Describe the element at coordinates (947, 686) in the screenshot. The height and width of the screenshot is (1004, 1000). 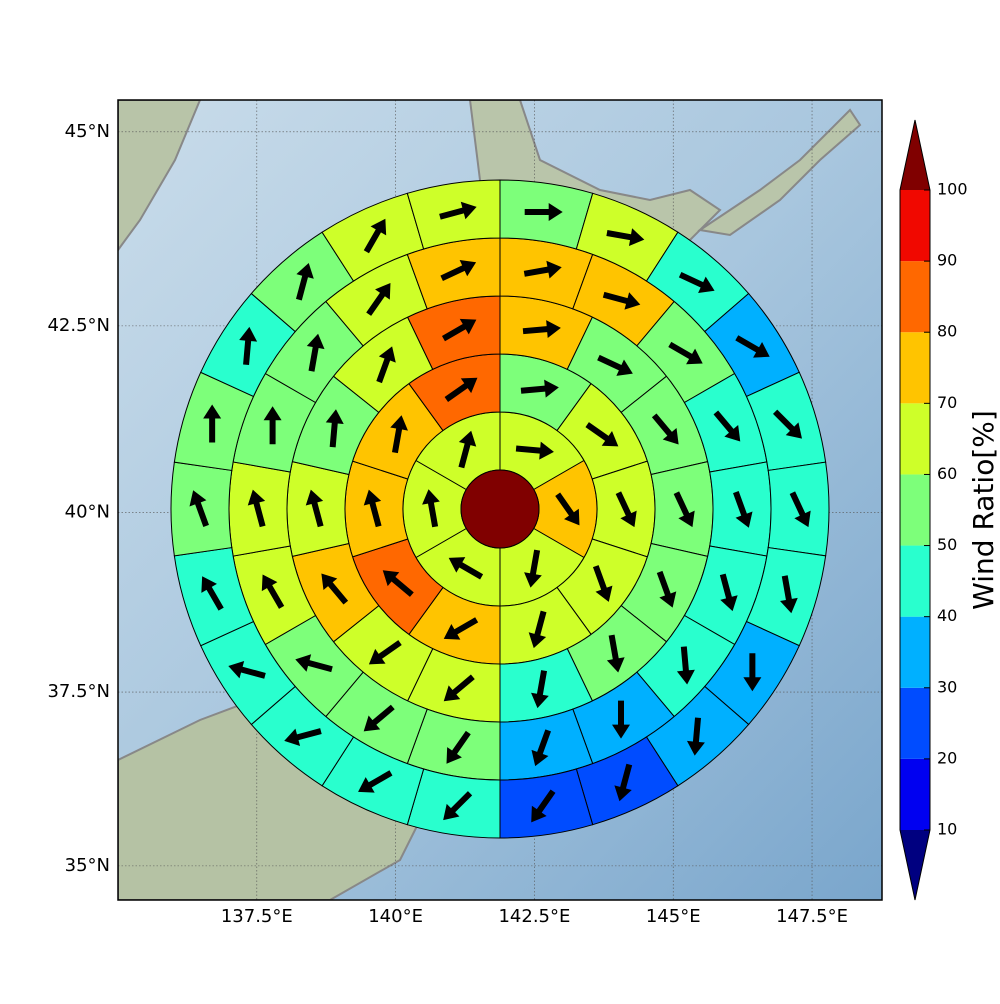
I see `colorbar-tick-label: 30` at that location.